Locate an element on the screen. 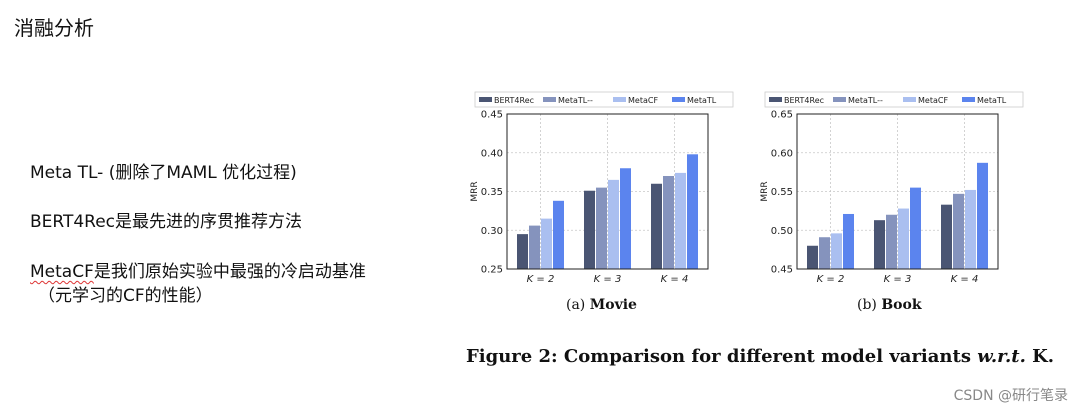 This screenshot has height=415, width=1082. metacf-word: MetaCF is located at coordinates (62, 272).